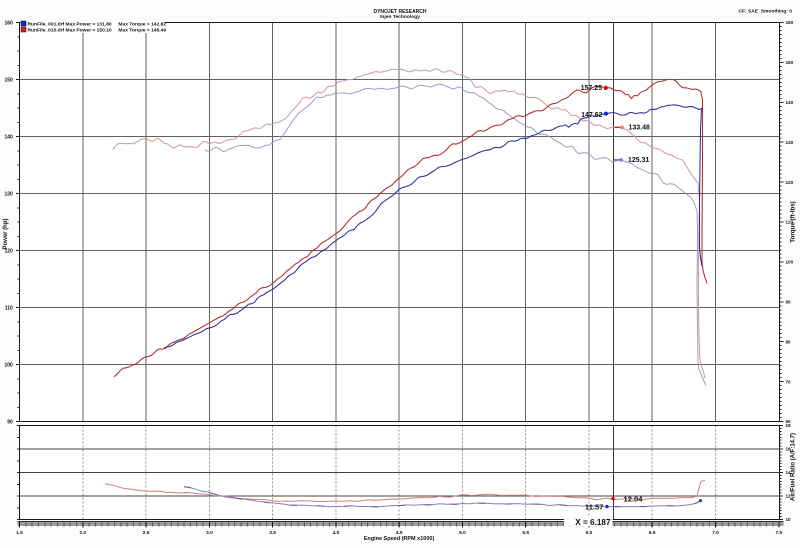 This screenshot has height=548, width=800. Describe the element at coordinates (594, 507) in the screenshot. I see `svg-text: 11.57` at that location.